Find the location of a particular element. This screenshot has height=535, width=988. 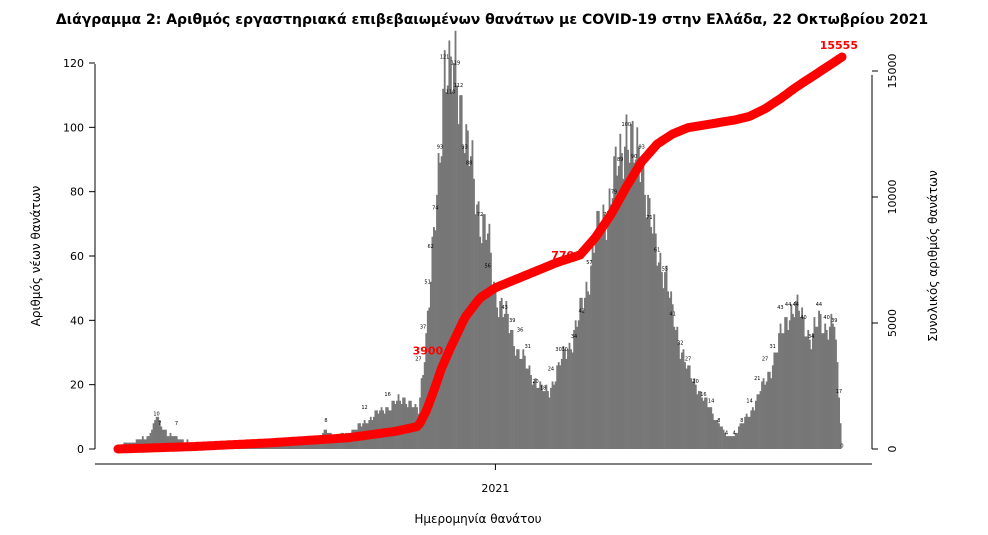

y-tick-label: 120 is located at coordinates (73, 63).